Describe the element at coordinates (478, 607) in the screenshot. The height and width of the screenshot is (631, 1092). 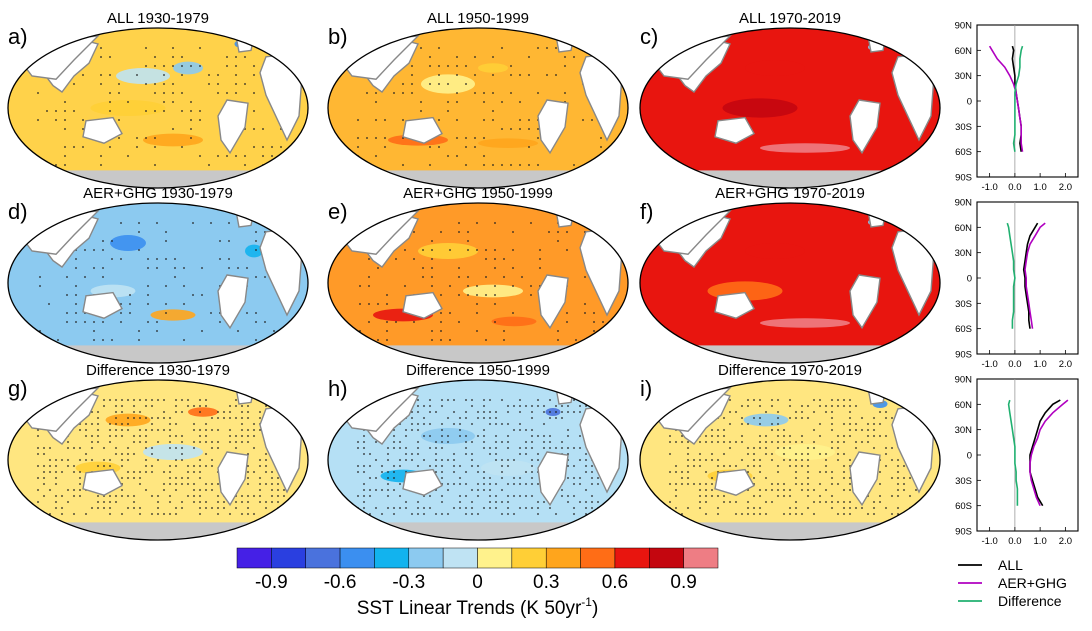
I see `colorbar-title: SST Linear Trends (K 50yr-1)` at that location.